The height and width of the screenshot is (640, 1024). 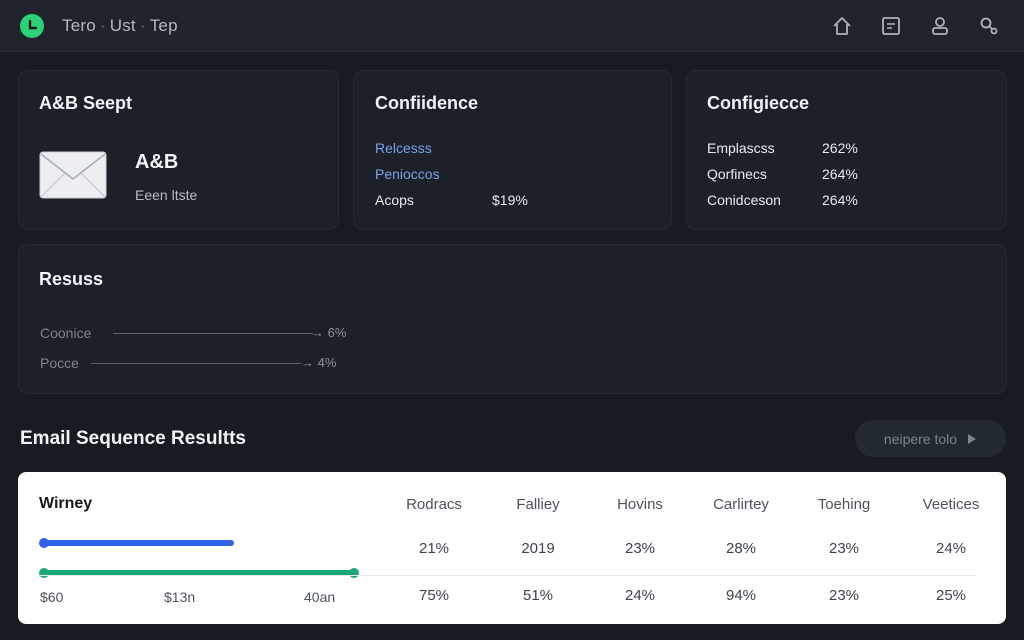 I want to click on table-cell: 2019, so click(x=538, y=548).